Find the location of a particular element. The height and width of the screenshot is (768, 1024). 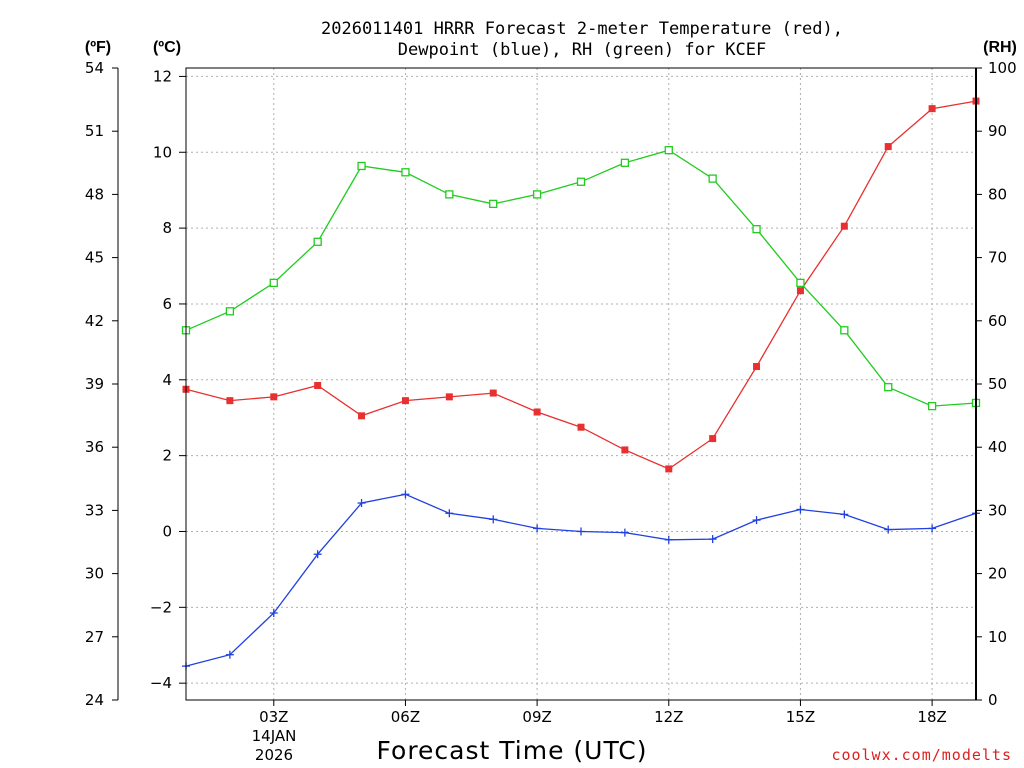

rh-tick-label: 0 is located at coordinates (993, 700).